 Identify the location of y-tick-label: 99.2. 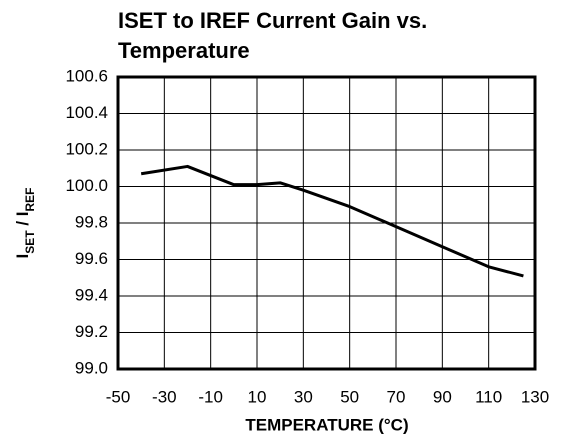
(91, 331).